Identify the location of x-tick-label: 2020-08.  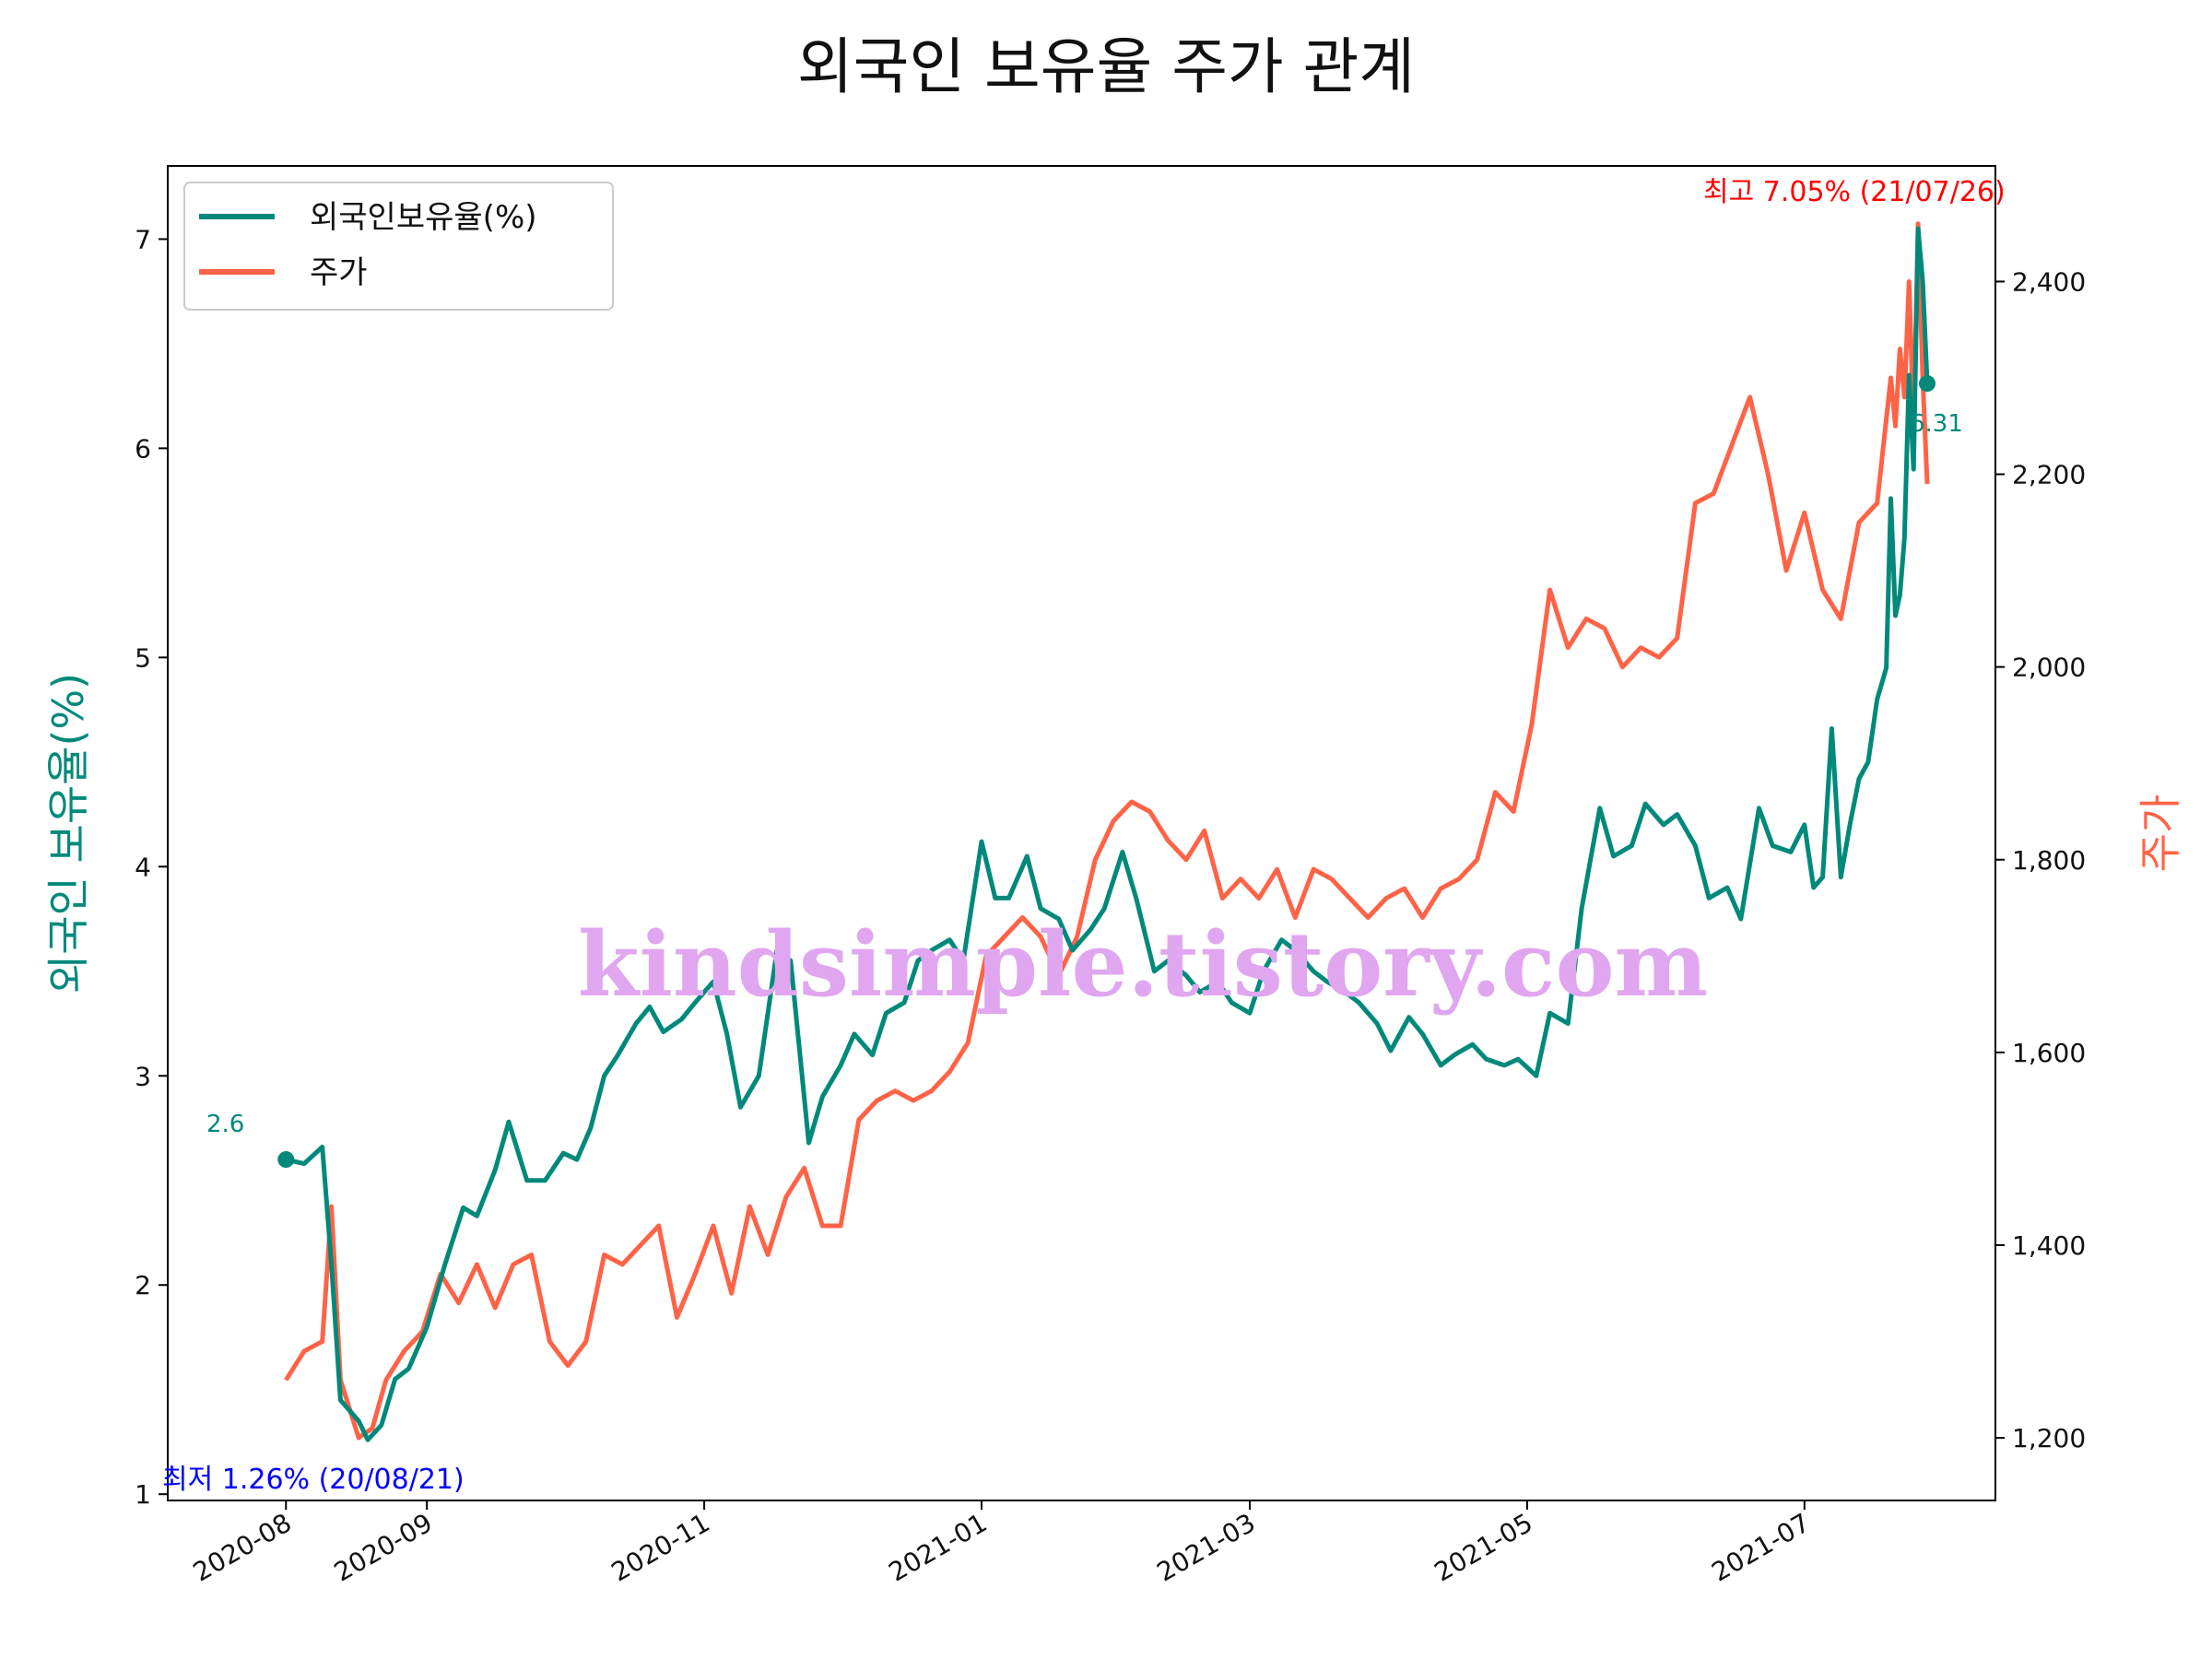
(242, 1547).